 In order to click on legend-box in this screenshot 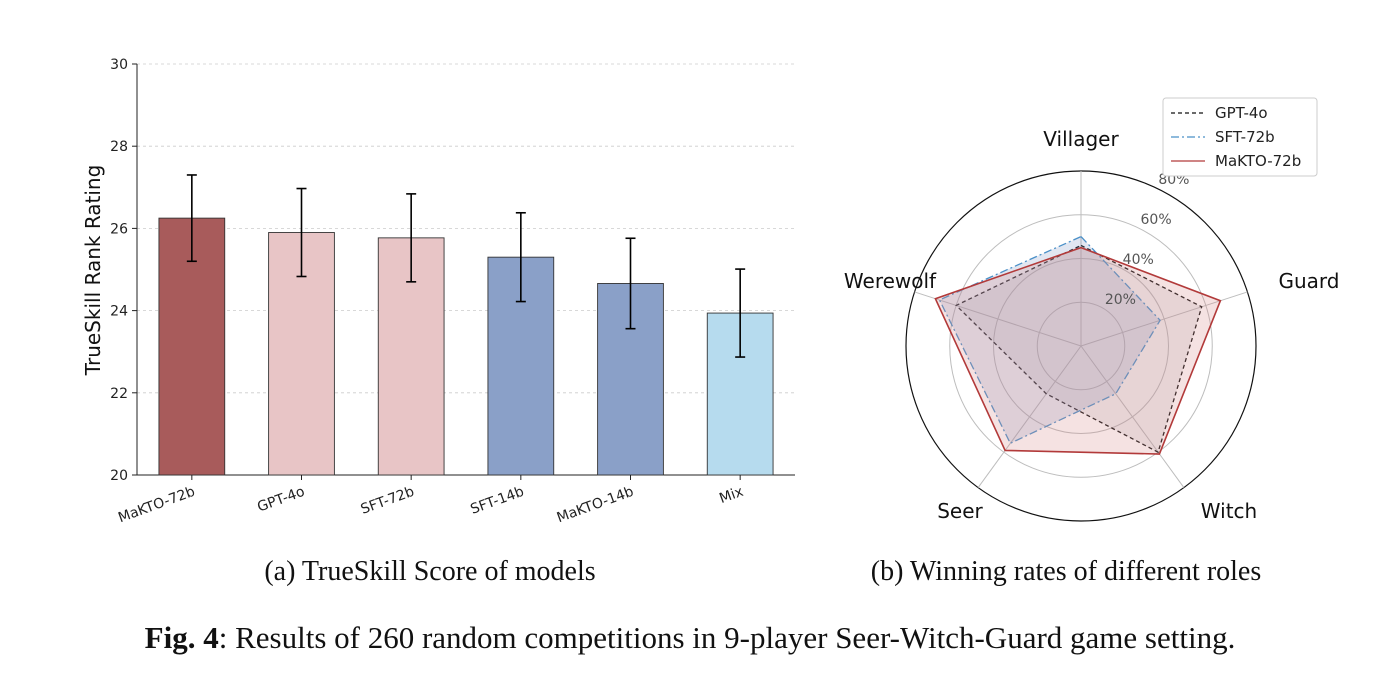, I will do `click(1240, 137)`.